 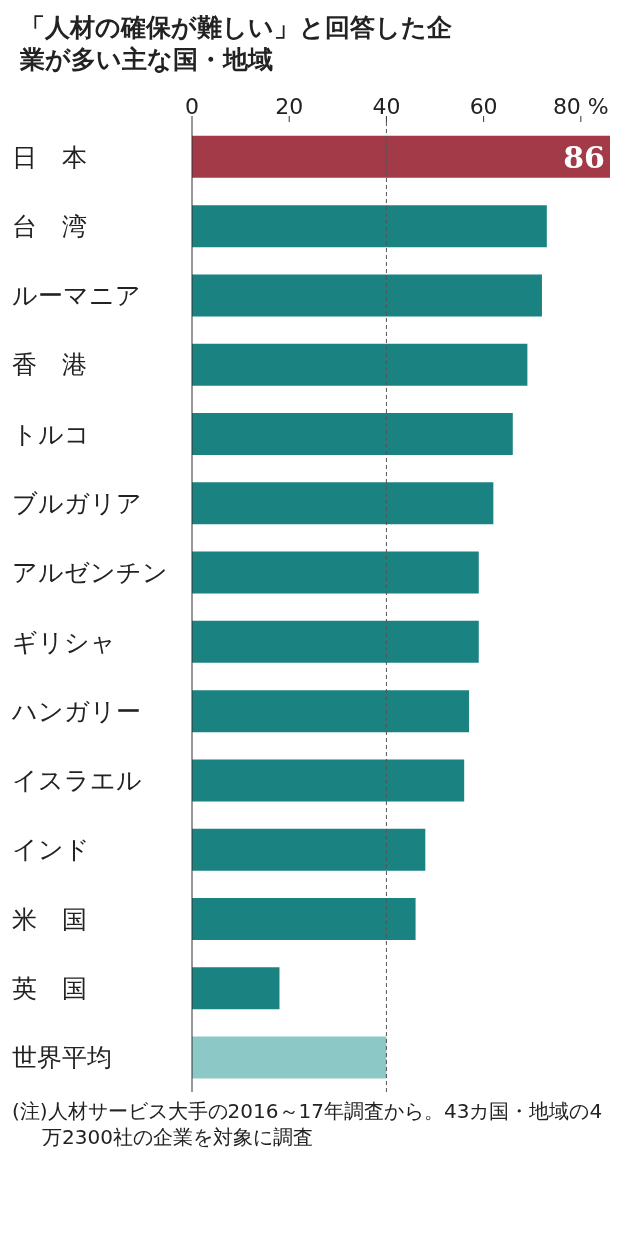 What do you see at coordinates (49, 365) in the screenshot?
I see `y-tick-label: 香 港` at bounding box center [49, 365].